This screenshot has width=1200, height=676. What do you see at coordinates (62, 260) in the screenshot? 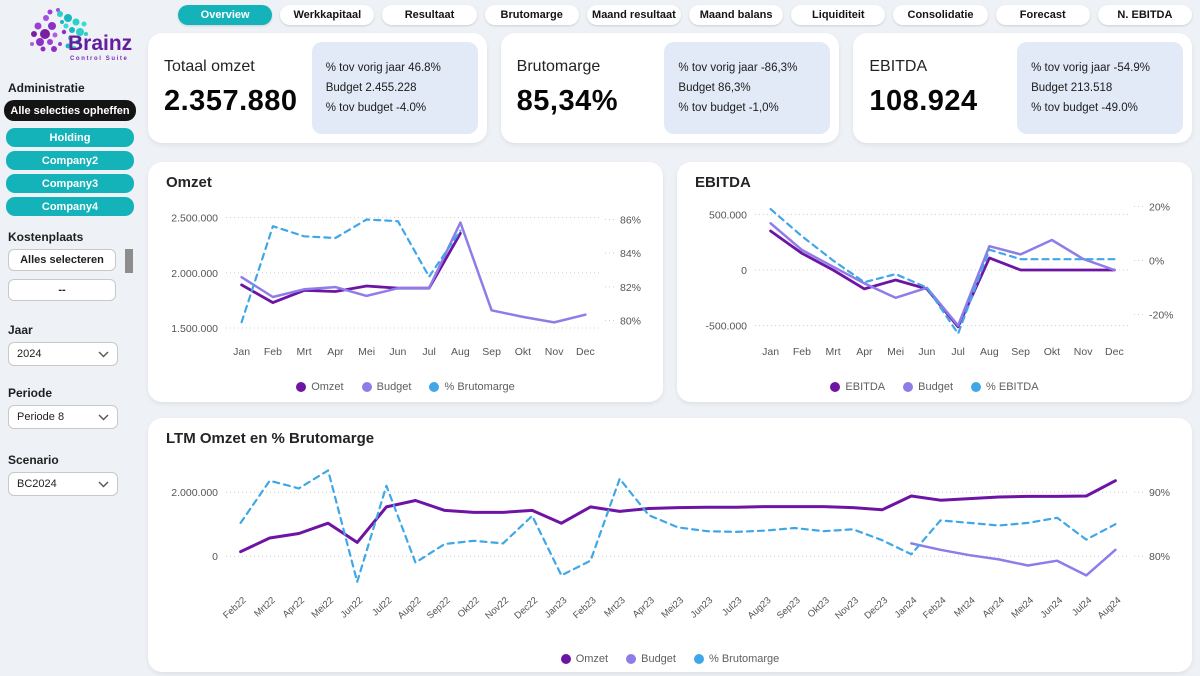
I see `kostenplaats-select-all: Alles selecteren` at bounding box center [62, 260].